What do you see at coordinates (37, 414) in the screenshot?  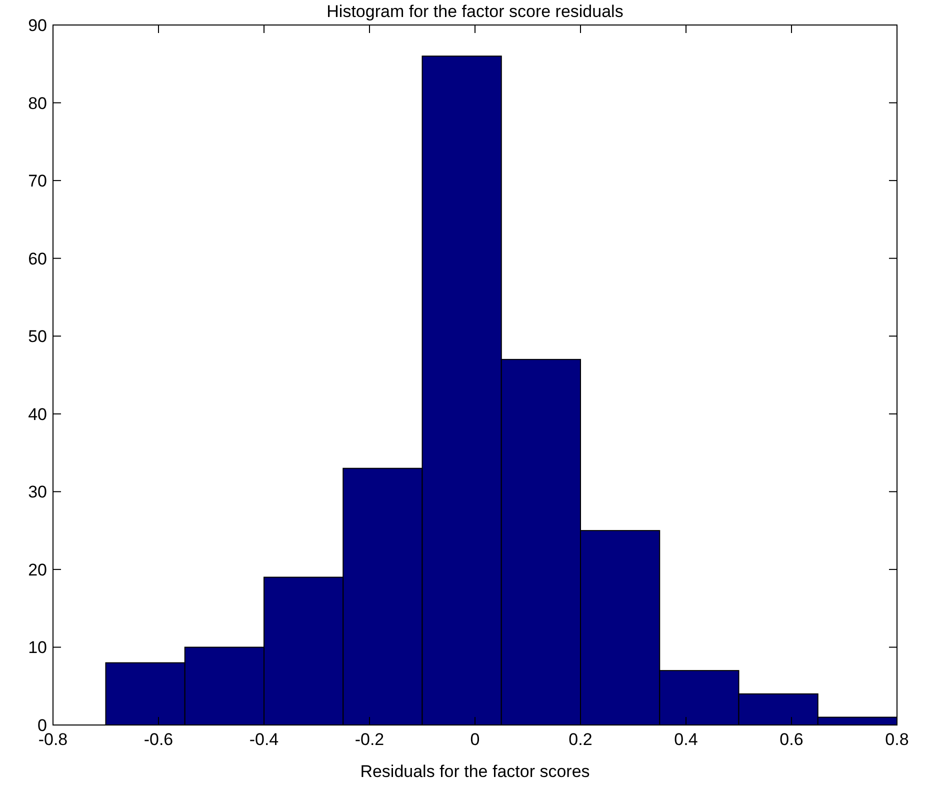 I see `y-tick-label: 40` at bounding box center [37, 414].